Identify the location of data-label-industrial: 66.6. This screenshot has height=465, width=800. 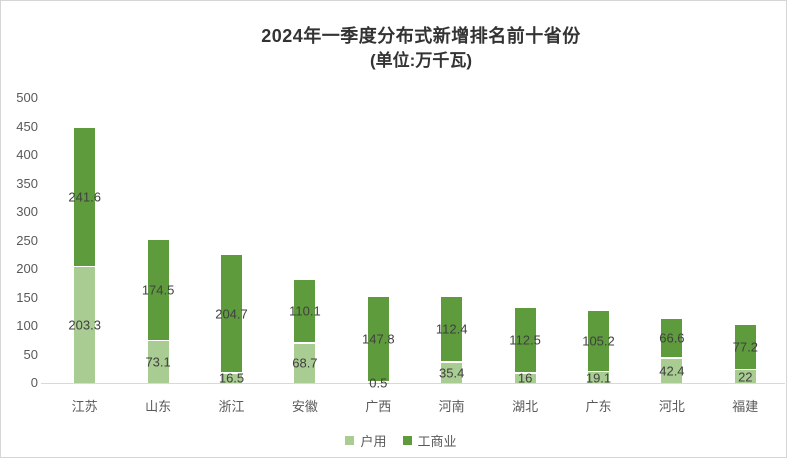
(671, 338).